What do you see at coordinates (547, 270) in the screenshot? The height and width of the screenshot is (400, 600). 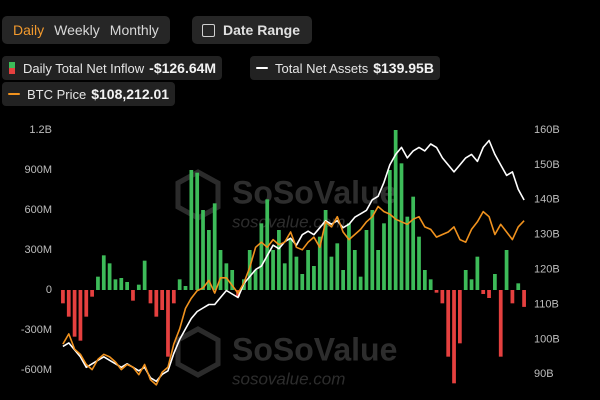 I see `y2ticks-label: 120B` at bounding box center [547, 270].